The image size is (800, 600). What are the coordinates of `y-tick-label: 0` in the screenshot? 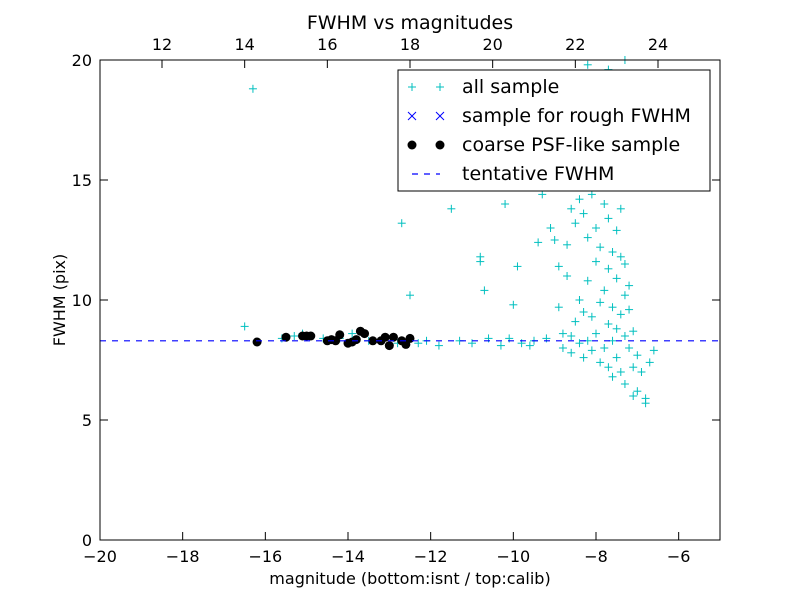 It's located at (87, 540).